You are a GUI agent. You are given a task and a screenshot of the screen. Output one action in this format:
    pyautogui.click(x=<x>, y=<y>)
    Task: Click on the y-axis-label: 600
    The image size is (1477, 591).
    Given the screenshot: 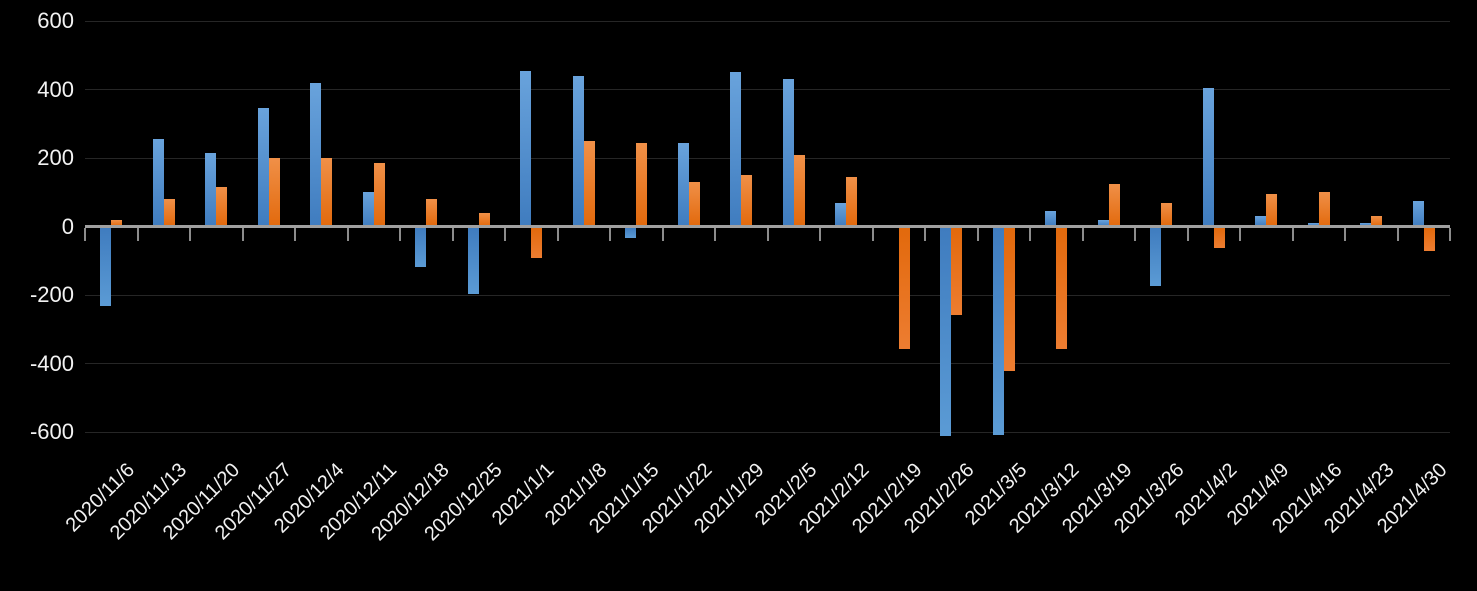 What is the action you would take?
    pyautogui.click(x=55, y=20)
    